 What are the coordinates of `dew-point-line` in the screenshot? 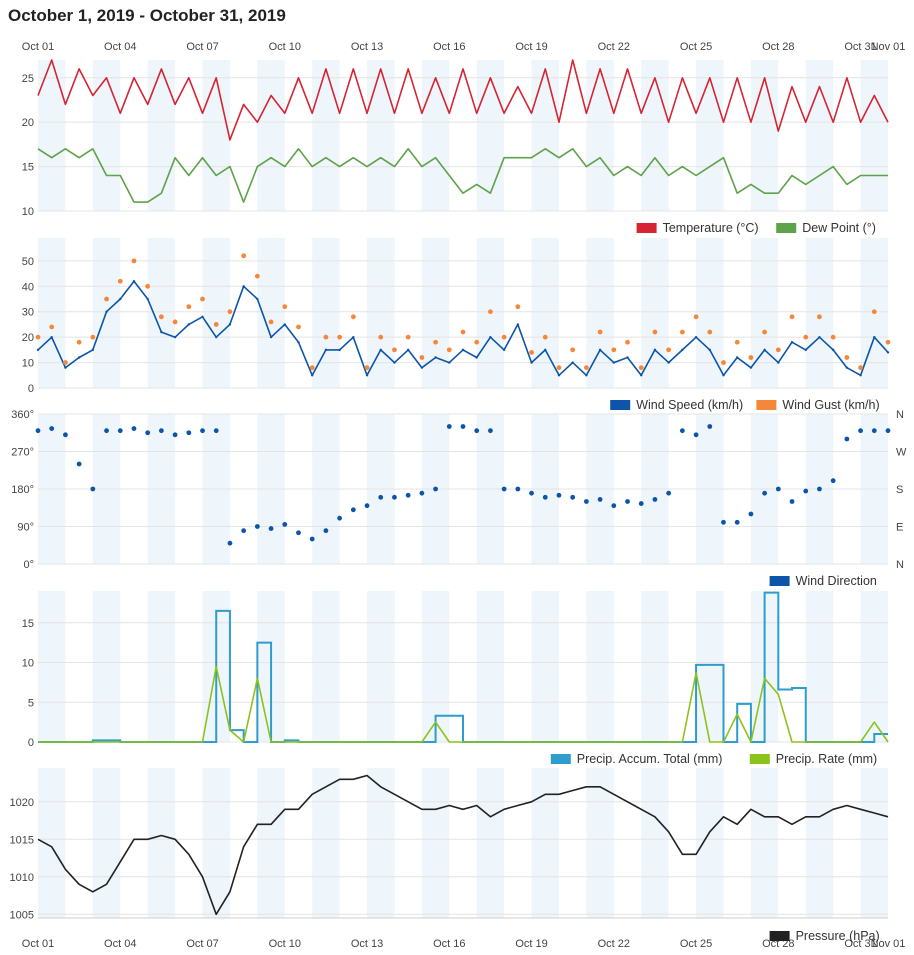 It's located at (462, 175).